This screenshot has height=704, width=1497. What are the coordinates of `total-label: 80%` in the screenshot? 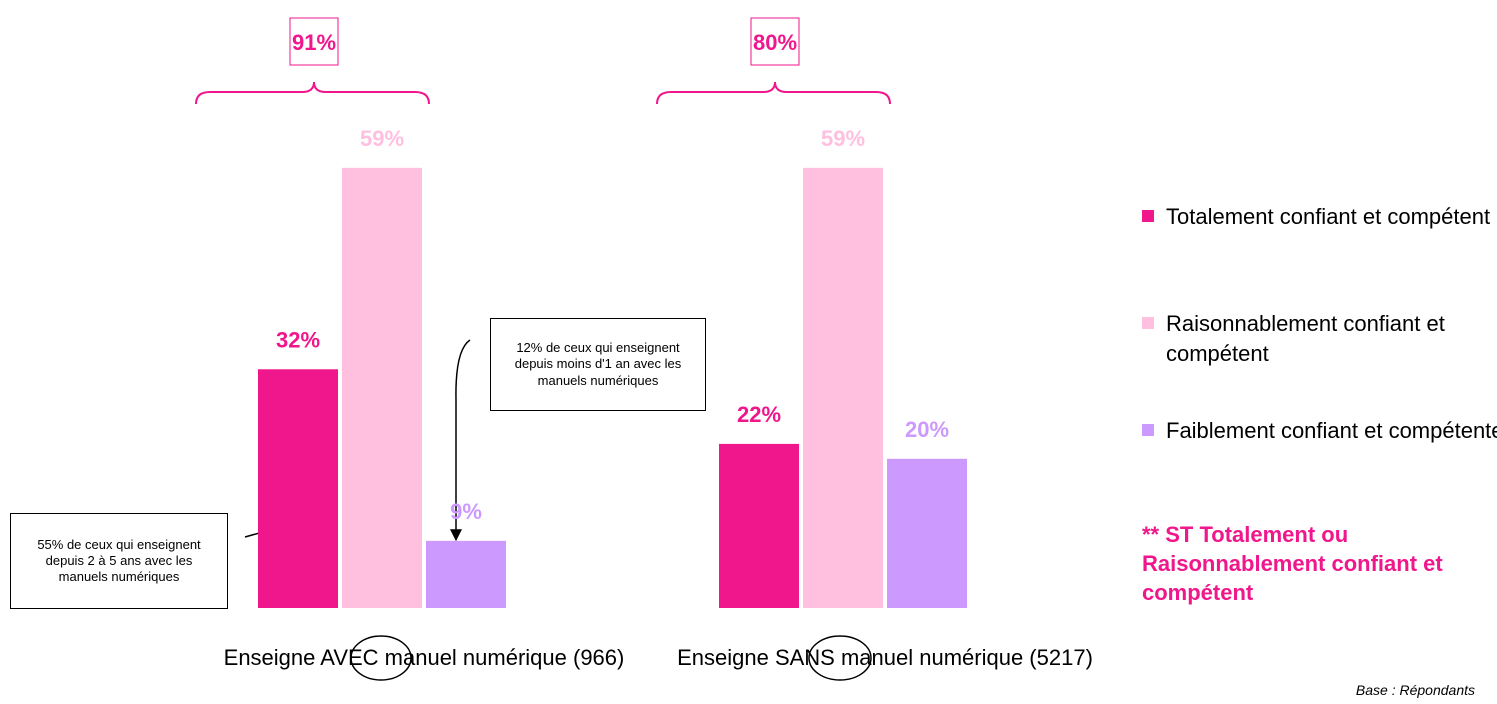 It's located at (775, 42).